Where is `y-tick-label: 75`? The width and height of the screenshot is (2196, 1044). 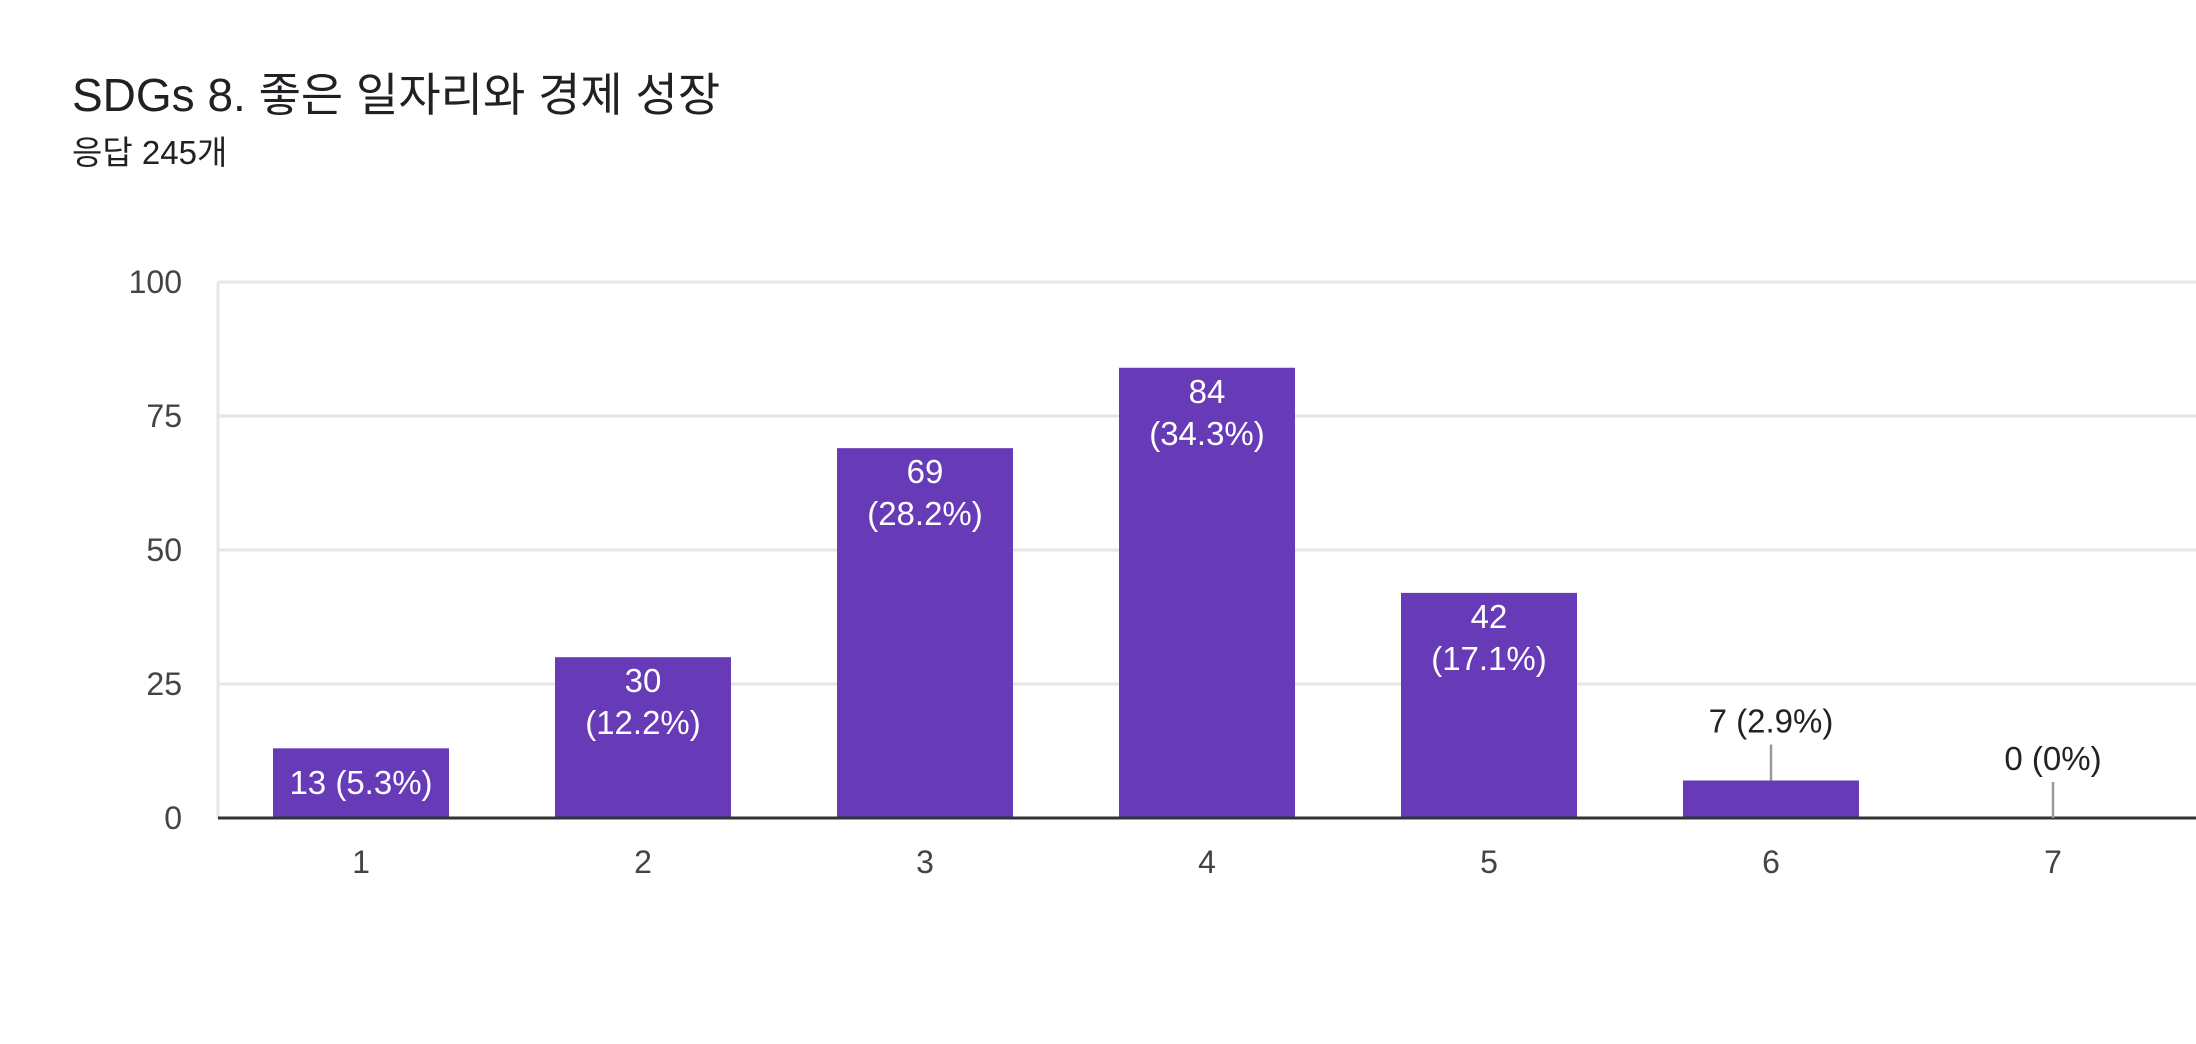 y-tick-label: 75 is located at coordinates (164, 416).